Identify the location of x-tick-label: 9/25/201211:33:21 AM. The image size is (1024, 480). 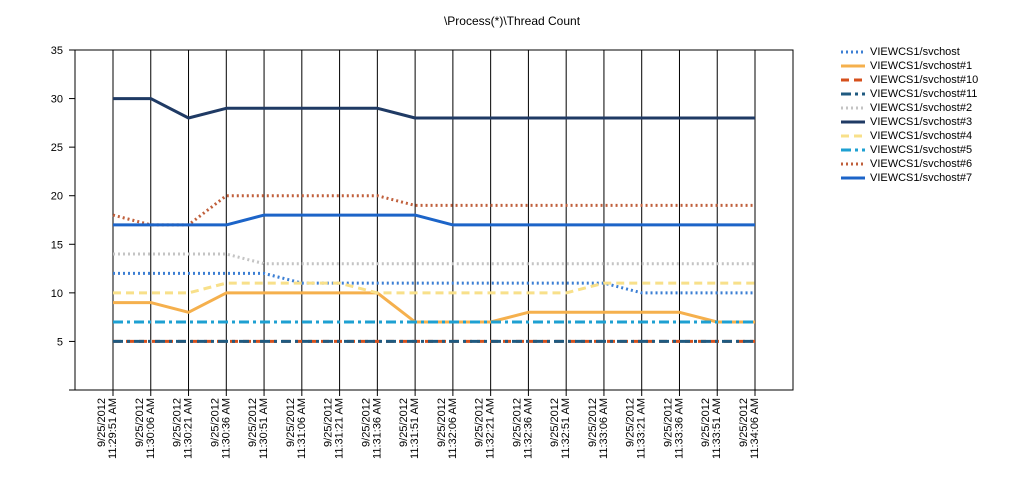
(636, 428).